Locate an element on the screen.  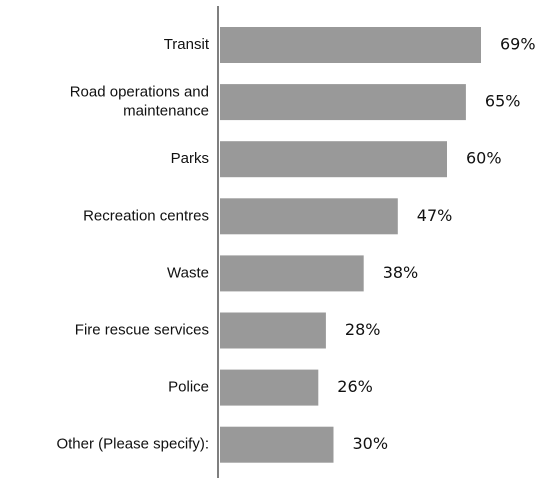
value-label-3: 47% is located at coordinates (435, 215).